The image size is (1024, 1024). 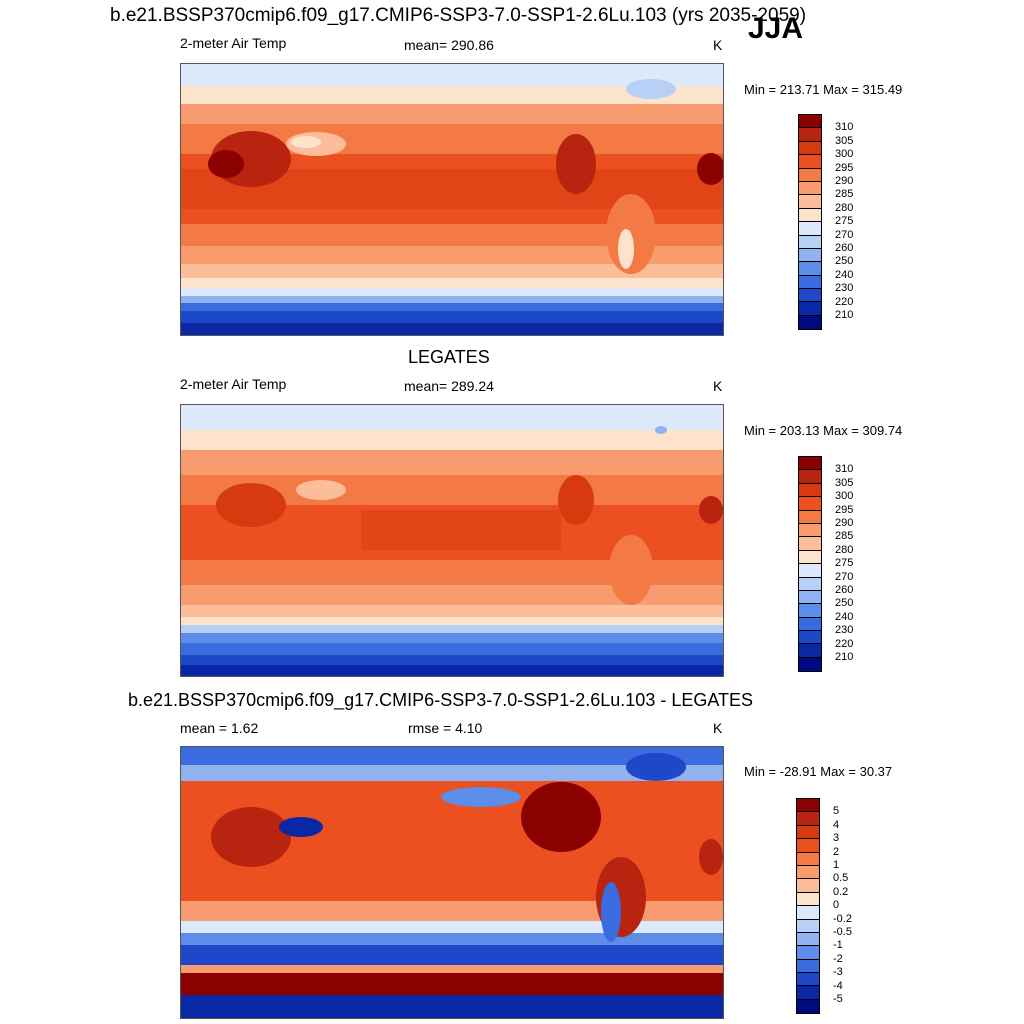 I want to click on colorbar-tick-label: -2, so click(x=838, y=958).